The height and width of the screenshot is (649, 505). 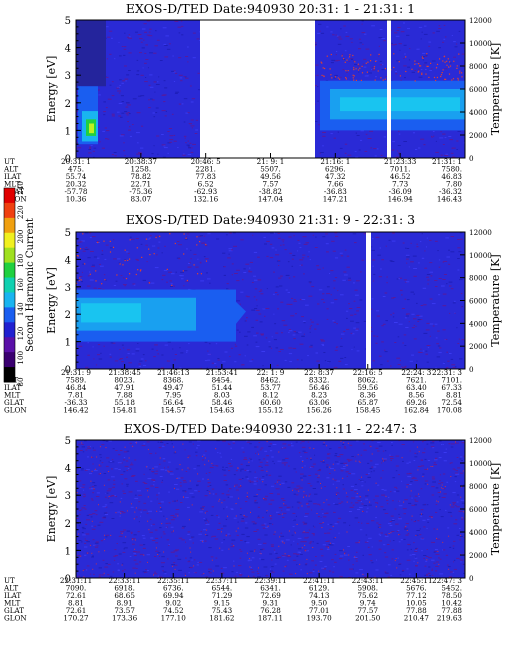 I want to click on table-cell: 74.13, so click(x=319, y=595).